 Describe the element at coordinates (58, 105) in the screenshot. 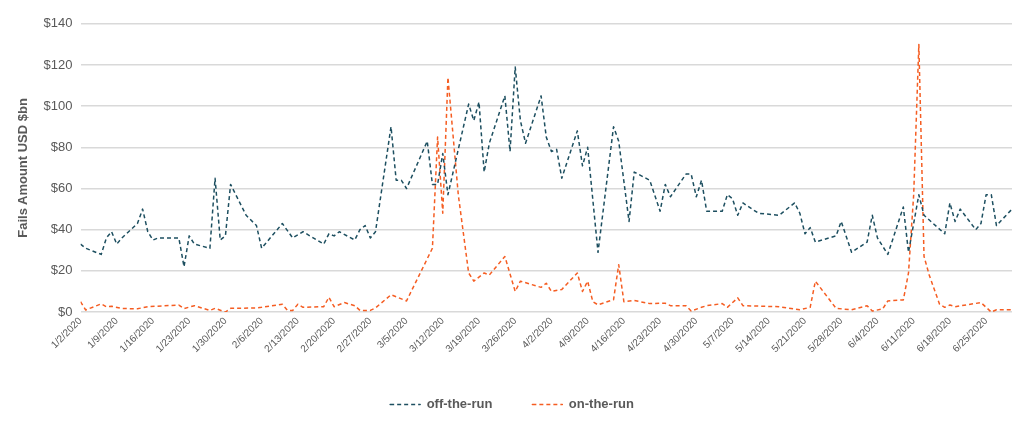

I see `y-tick-label: $100` at that location.